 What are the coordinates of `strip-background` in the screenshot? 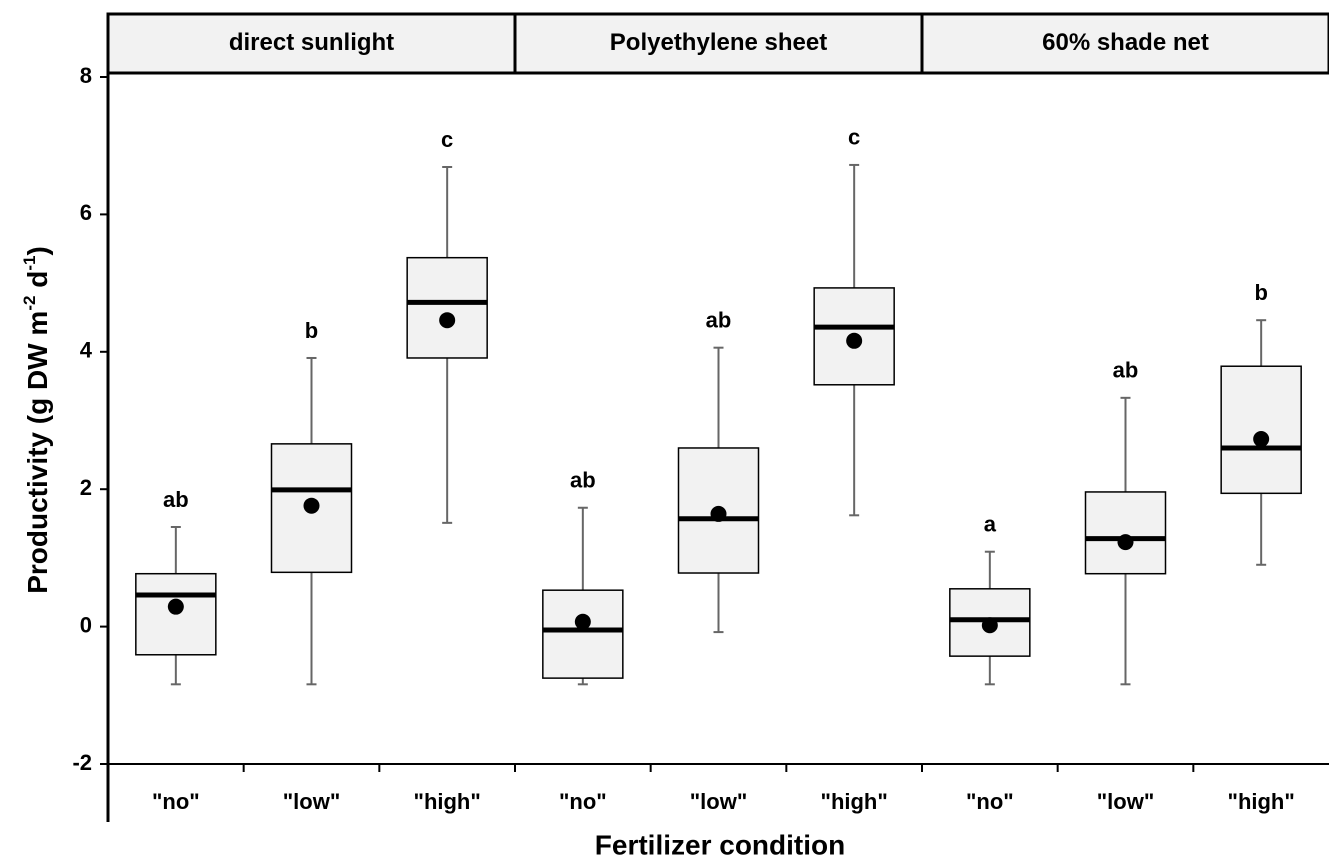 It's located at (717, 43).